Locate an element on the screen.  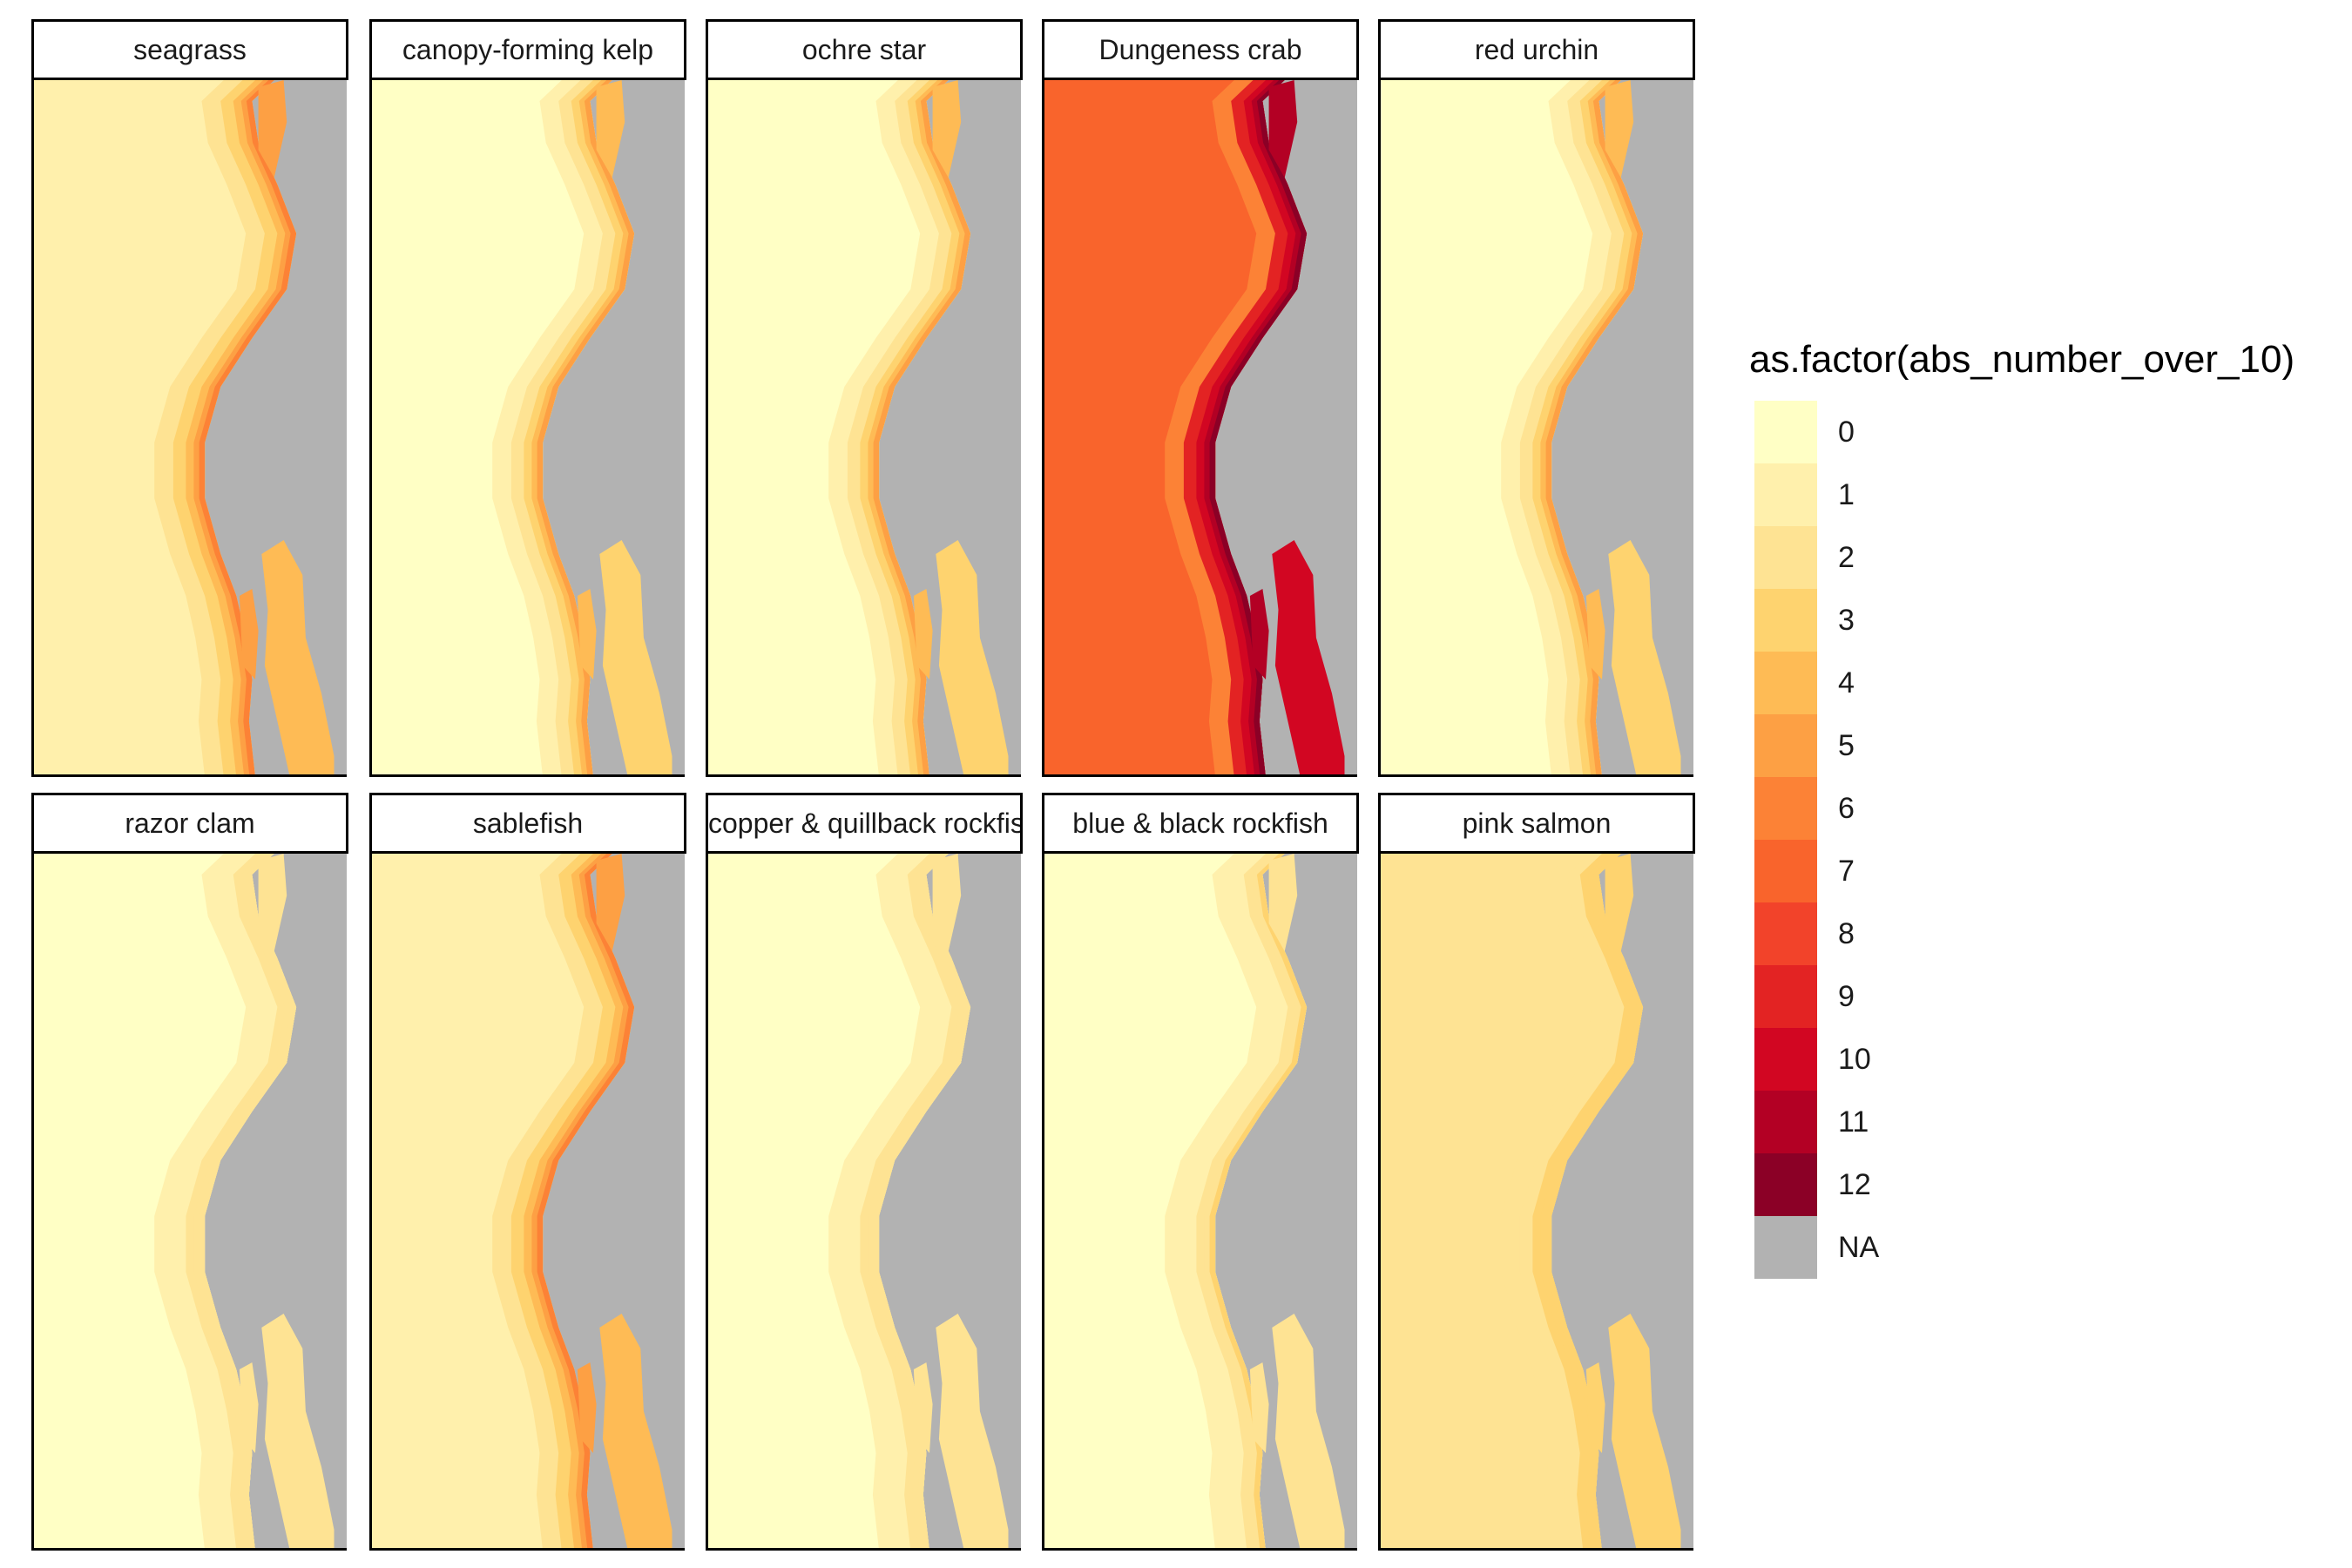
facet-strip-label: red urchin is located at coordinates (1536, 49).